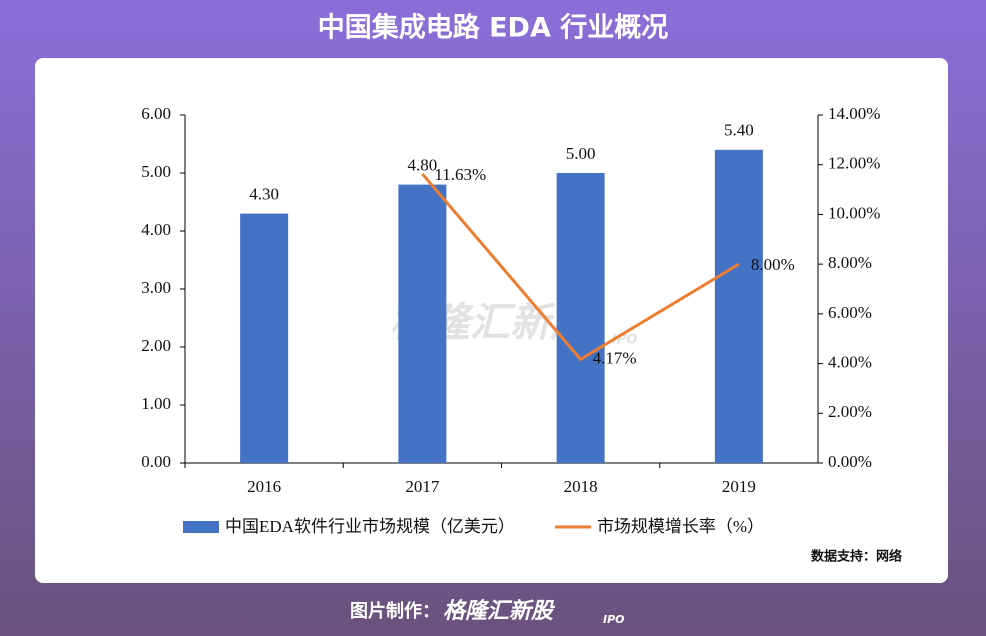 Image resolution: width=986 pixels, height=636 pixels. What do you see at coordinates (264, 194) in the screenshot?
I see `bar-label: 4.30` at bounding box center [264, 194].